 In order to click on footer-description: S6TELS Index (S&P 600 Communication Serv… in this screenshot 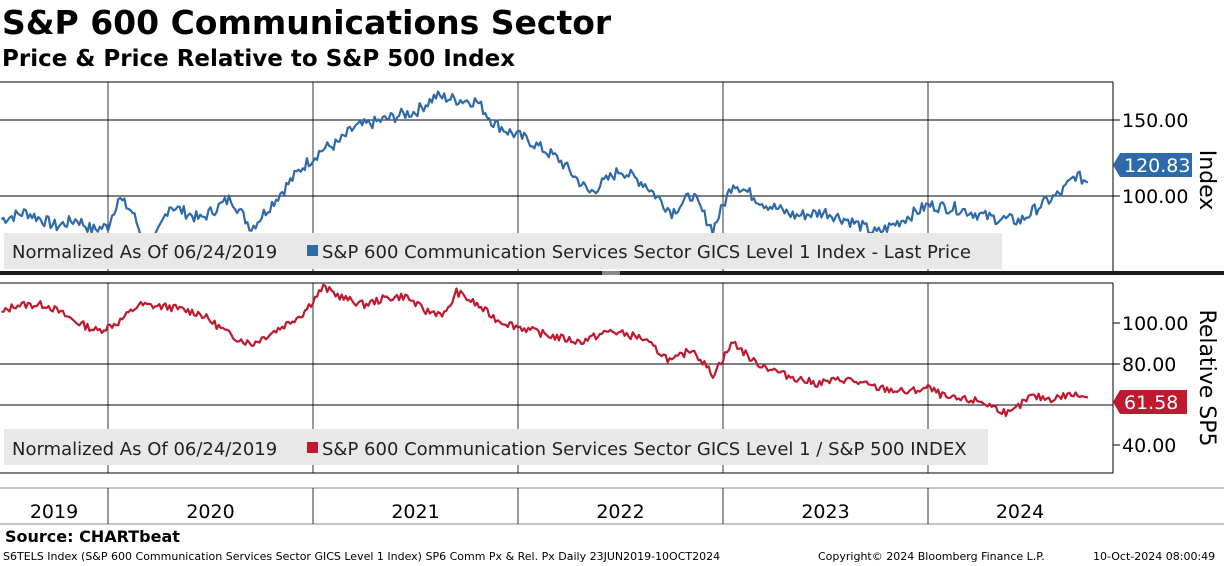, I will do `click(362, 556)`.